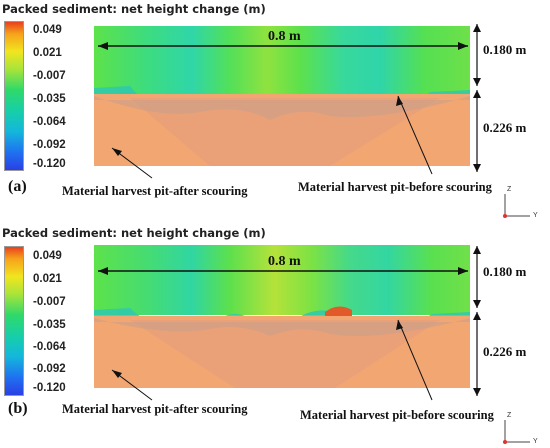  Describe the element at coordinates (17, 186) in the screenshot. I see `panel-letter: (a)` at that location.